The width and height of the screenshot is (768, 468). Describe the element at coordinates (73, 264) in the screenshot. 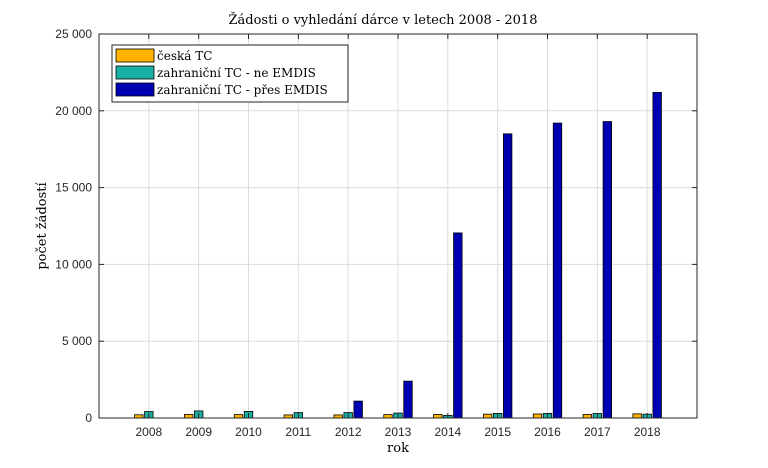

I see `y-tick-label: 10 000` at that location.